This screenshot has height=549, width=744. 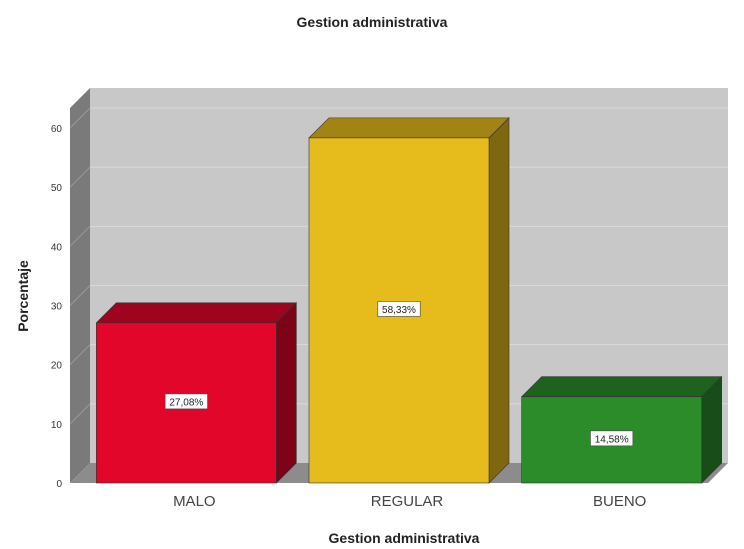 I want to click on data-label: 14,58%, so click(x=612, y=439).